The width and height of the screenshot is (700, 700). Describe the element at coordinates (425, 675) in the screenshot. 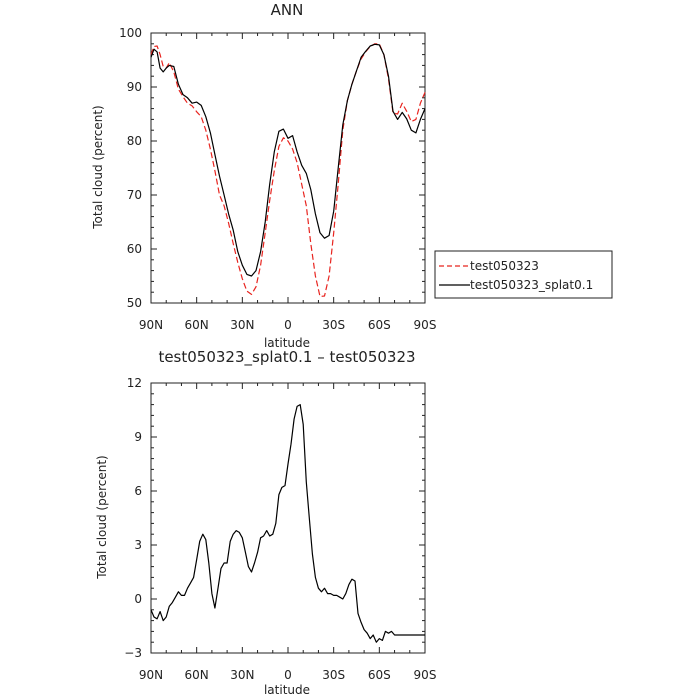

I see `bottom-x-tick-label: 90S` at that location.